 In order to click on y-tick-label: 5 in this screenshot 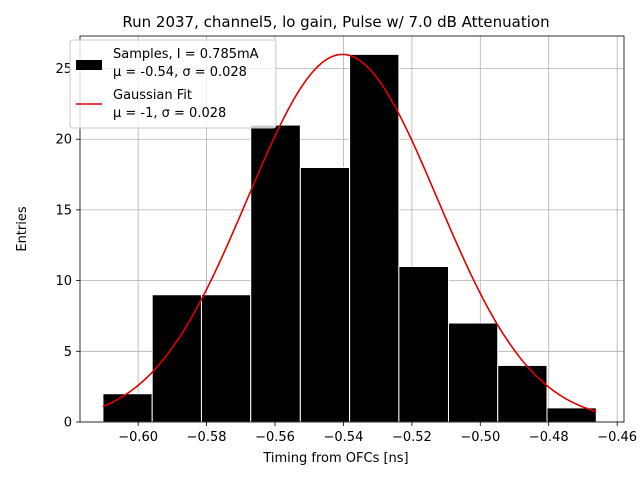, I will do `click(68, 352)`.